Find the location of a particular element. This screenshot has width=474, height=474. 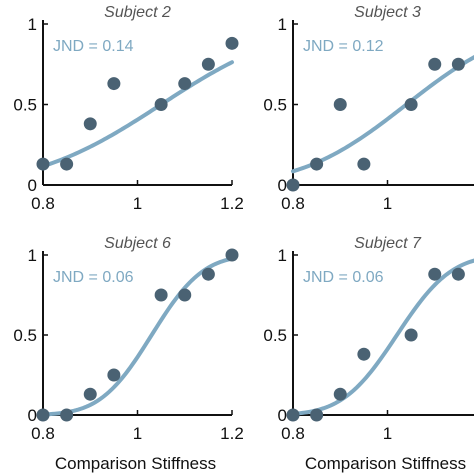

subplot-title: Subject 3 is located at coordinates (387, 12).